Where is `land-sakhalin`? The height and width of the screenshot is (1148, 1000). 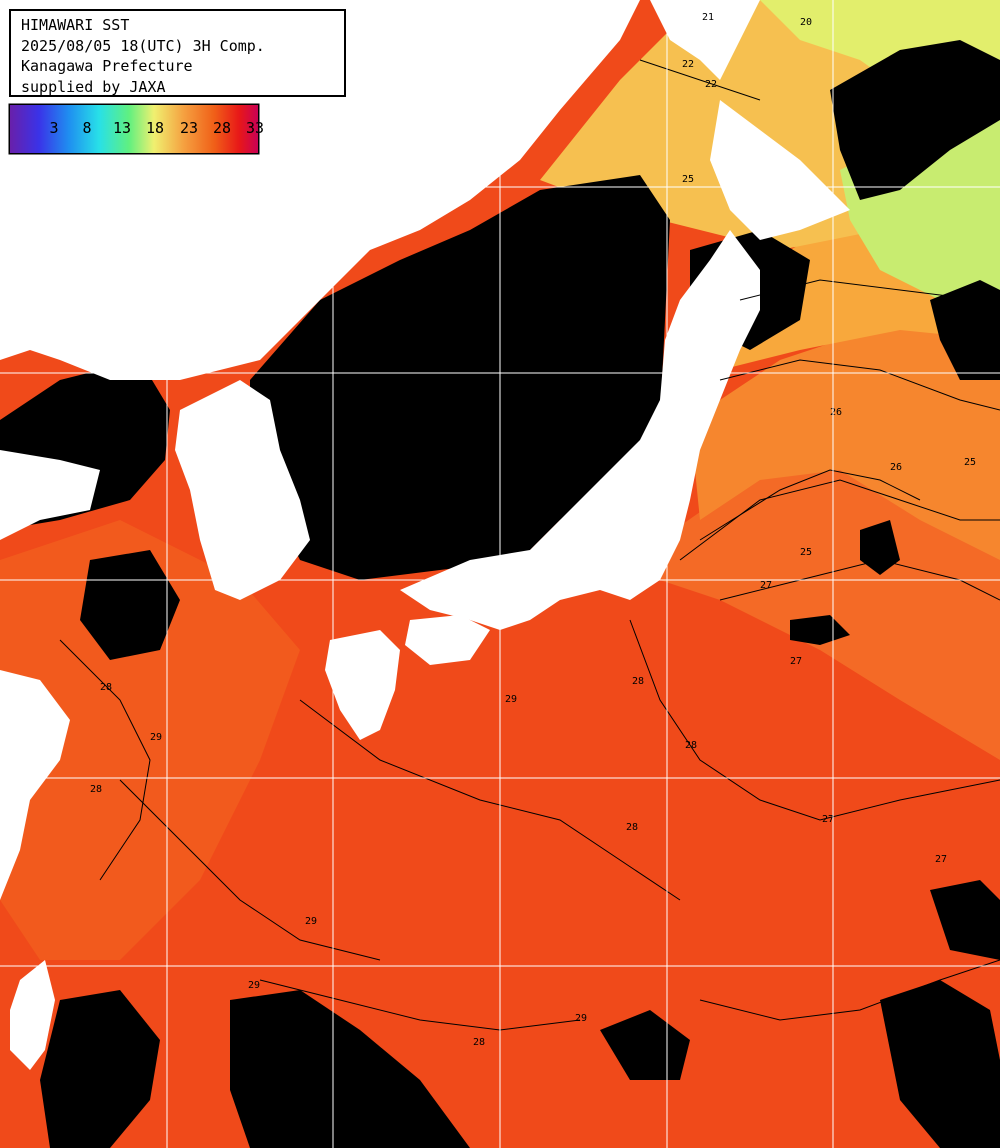 land-sakhalin is located at coordinates (705, 40).